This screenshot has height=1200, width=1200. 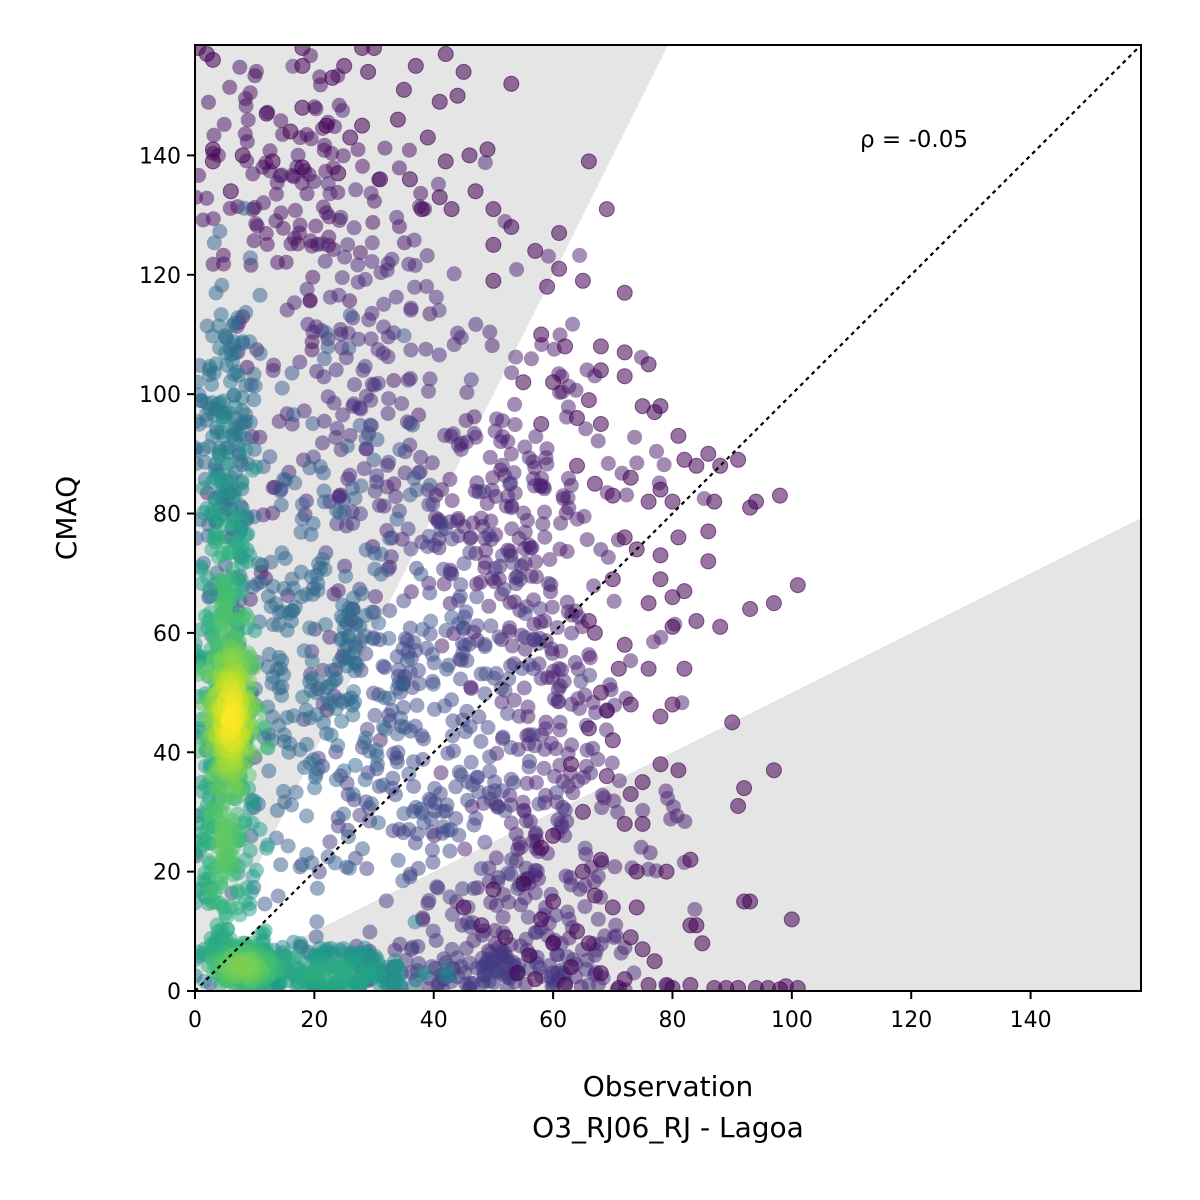 What do you see at coordinates (620, 1012) in the screenshot?
I see `x-axis-ticks: 0 20 40 60 80 100 120 140` at bounding box center [620, 1012].